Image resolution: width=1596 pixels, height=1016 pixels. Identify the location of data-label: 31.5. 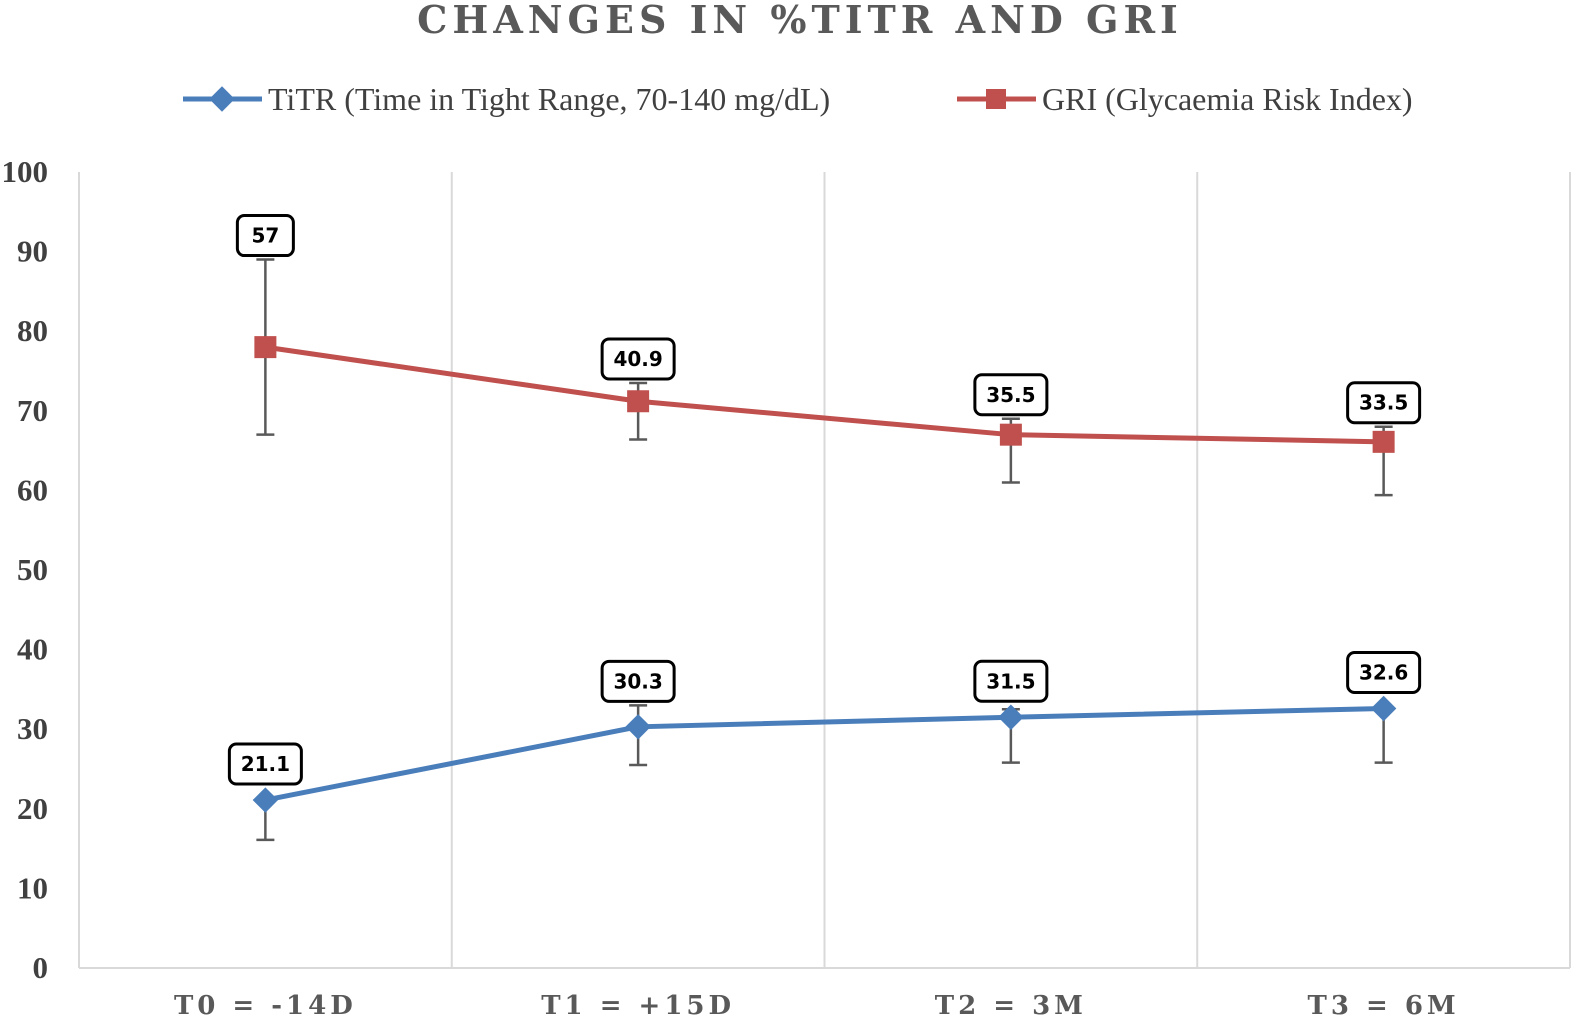
(1010, 681).